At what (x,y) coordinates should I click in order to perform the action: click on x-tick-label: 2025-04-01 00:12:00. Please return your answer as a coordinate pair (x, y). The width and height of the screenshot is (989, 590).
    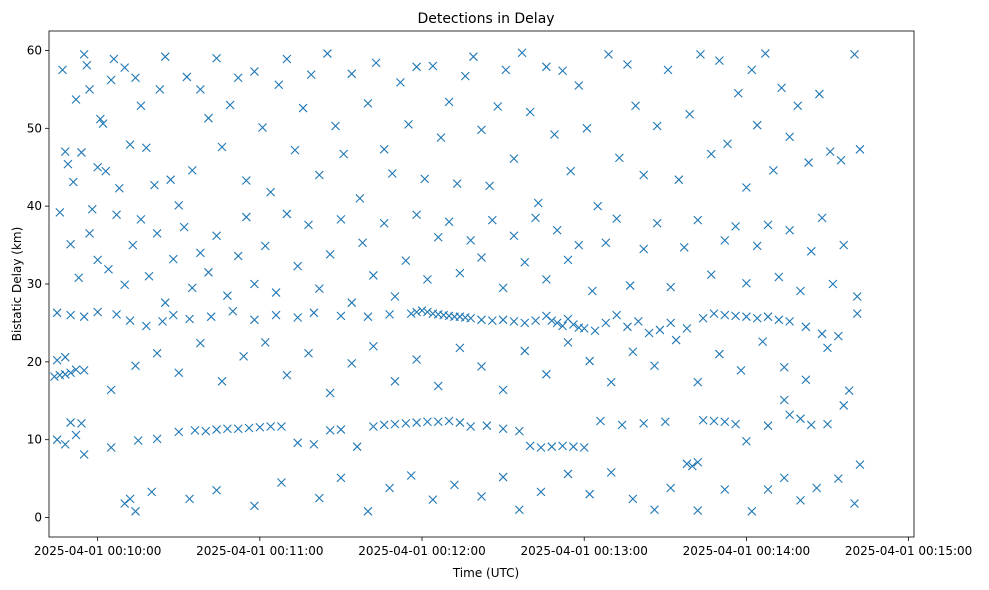
    Looking at the image, I should click on (421, 551).